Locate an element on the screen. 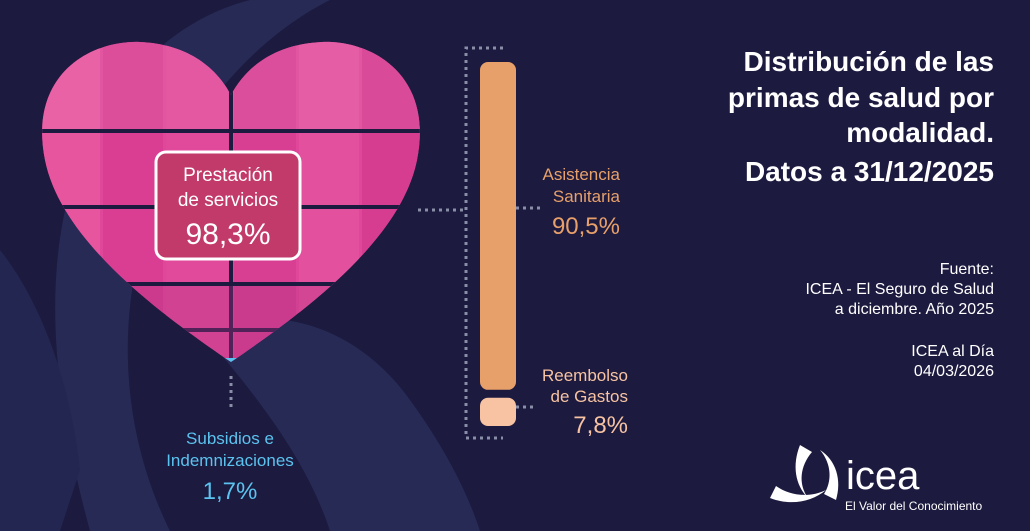  title-line1: Distribución de las is located at coordinates (869, 61).